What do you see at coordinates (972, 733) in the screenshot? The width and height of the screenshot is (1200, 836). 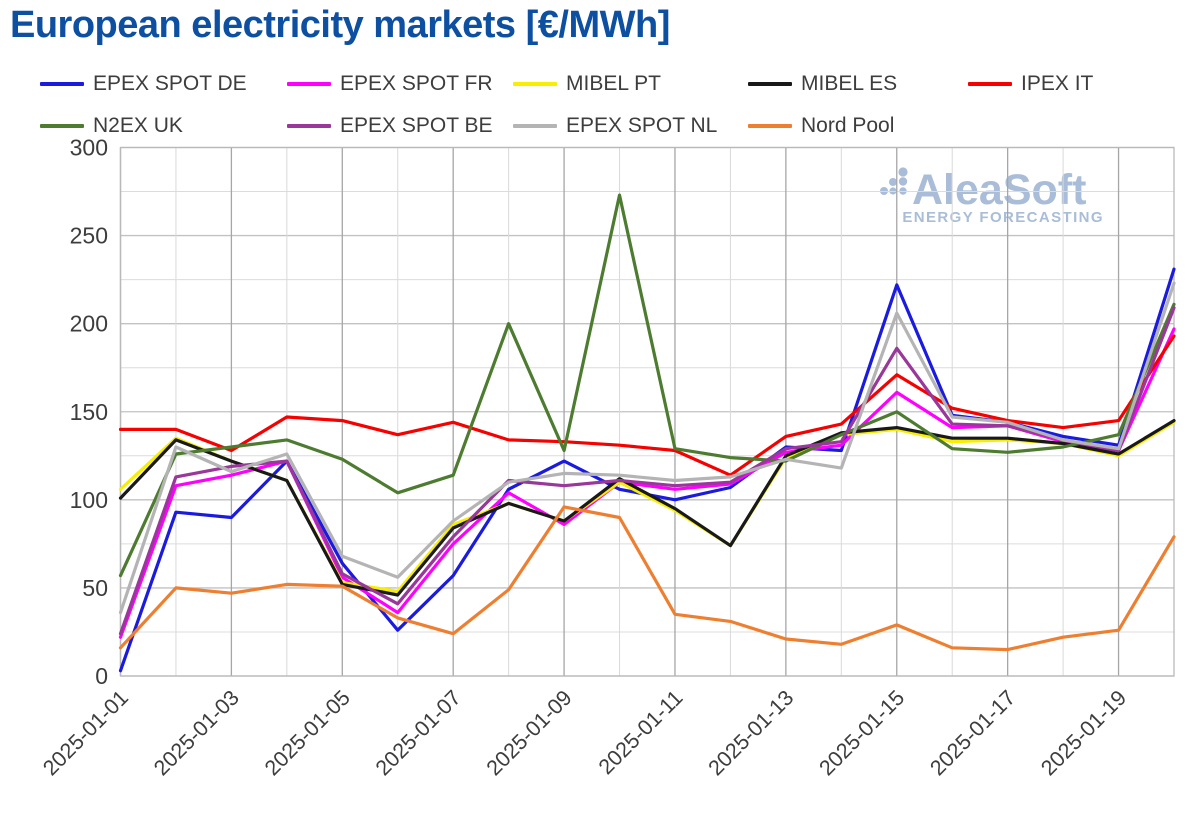 I see `x-tick-label: 2025-01-17` at bounding box center [972, 733].